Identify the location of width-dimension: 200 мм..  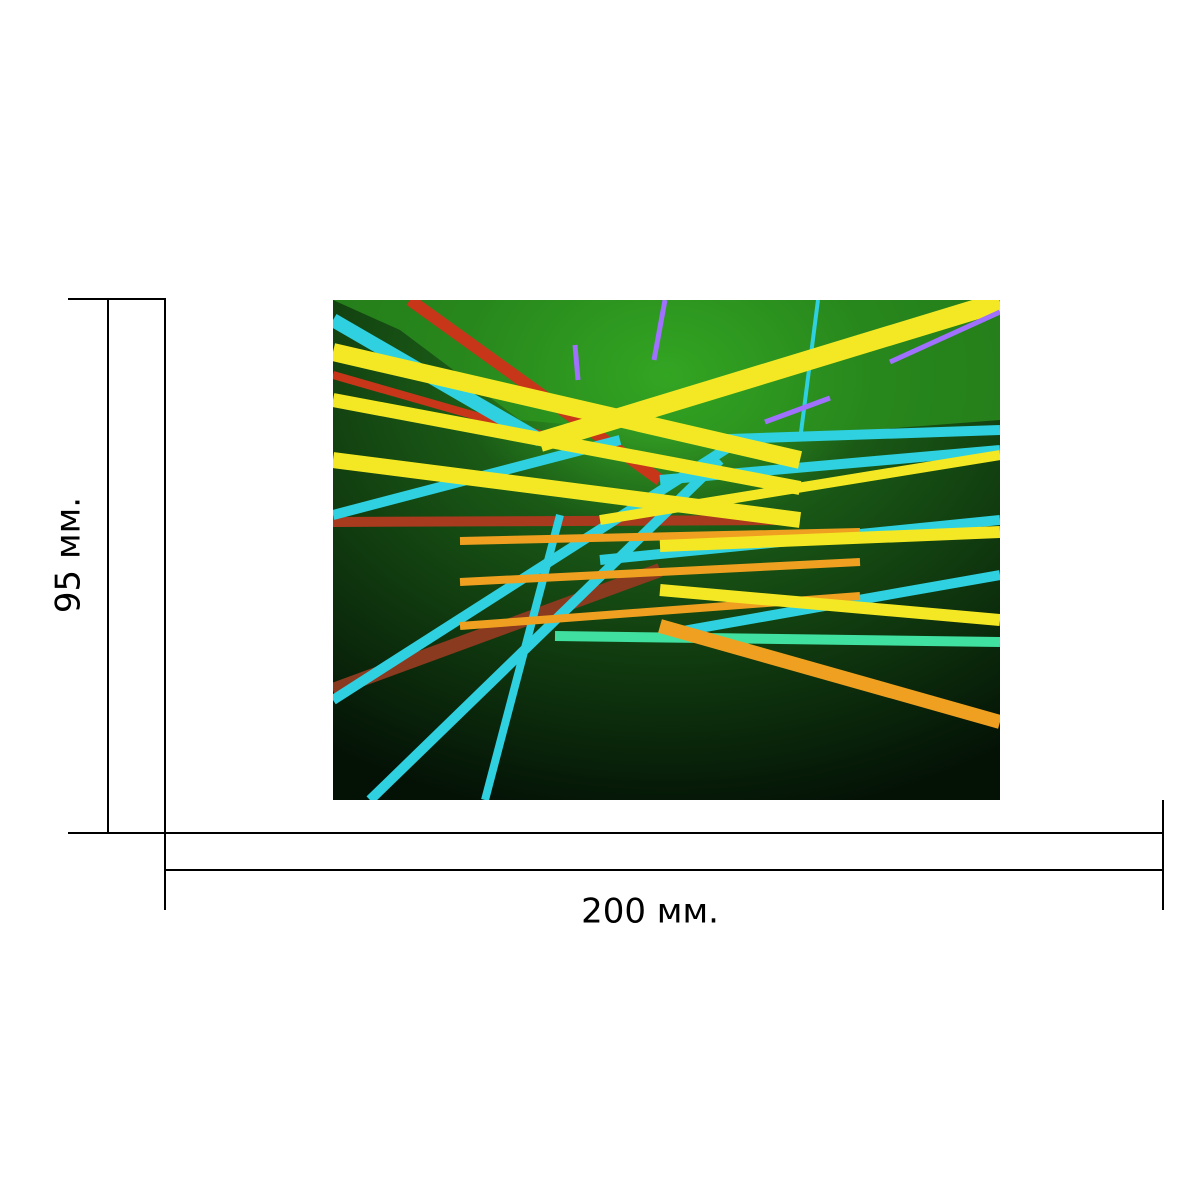
(664, 866).